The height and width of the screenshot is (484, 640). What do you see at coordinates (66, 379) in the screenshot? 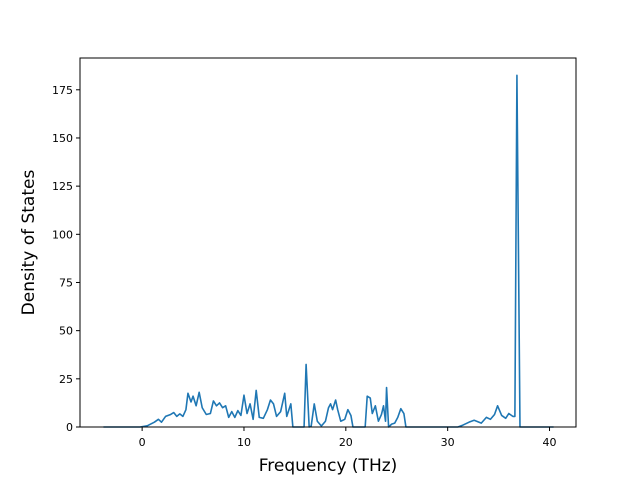
I see `y-tick-label: 25` at bounding box center [66, 379].